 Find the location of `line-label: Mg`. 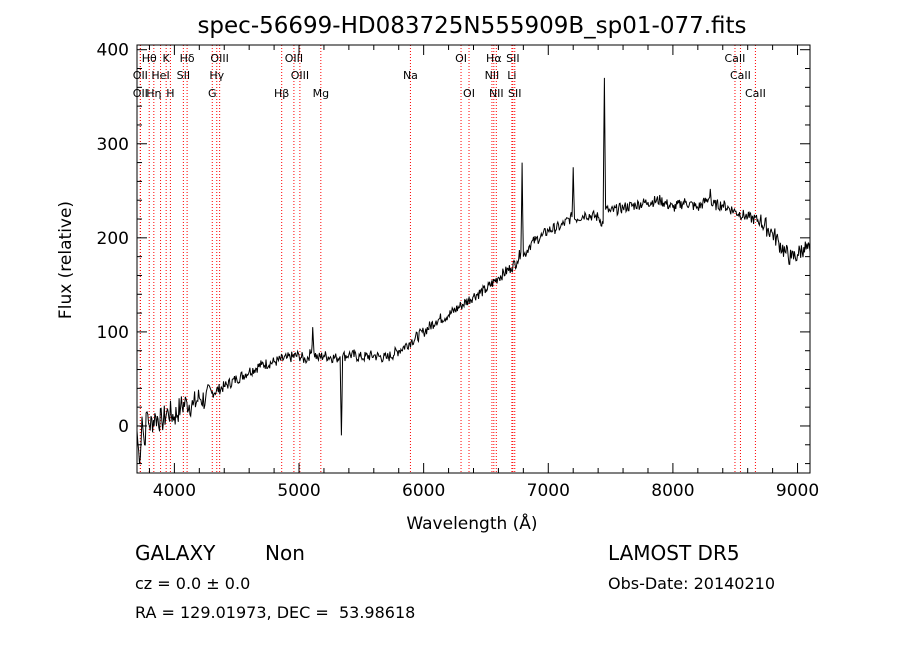

line-label: Mg is located at coordinates (321, 93).